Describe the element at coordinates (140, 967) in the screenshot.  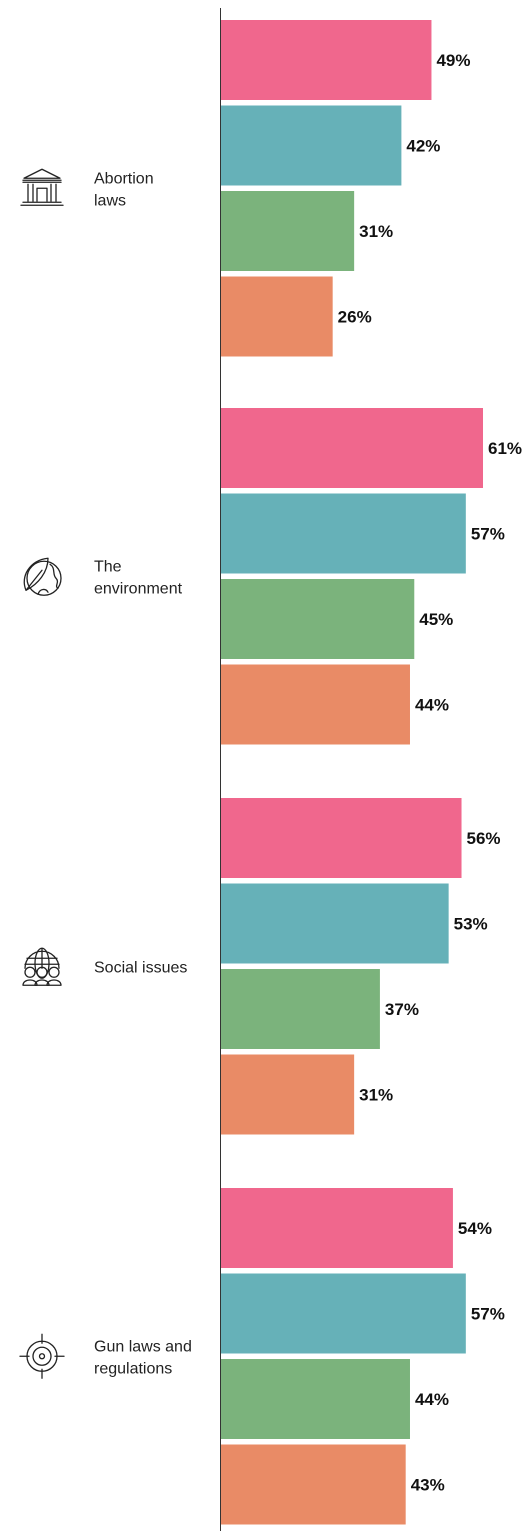
I see `category-label: Social issues` at that location.